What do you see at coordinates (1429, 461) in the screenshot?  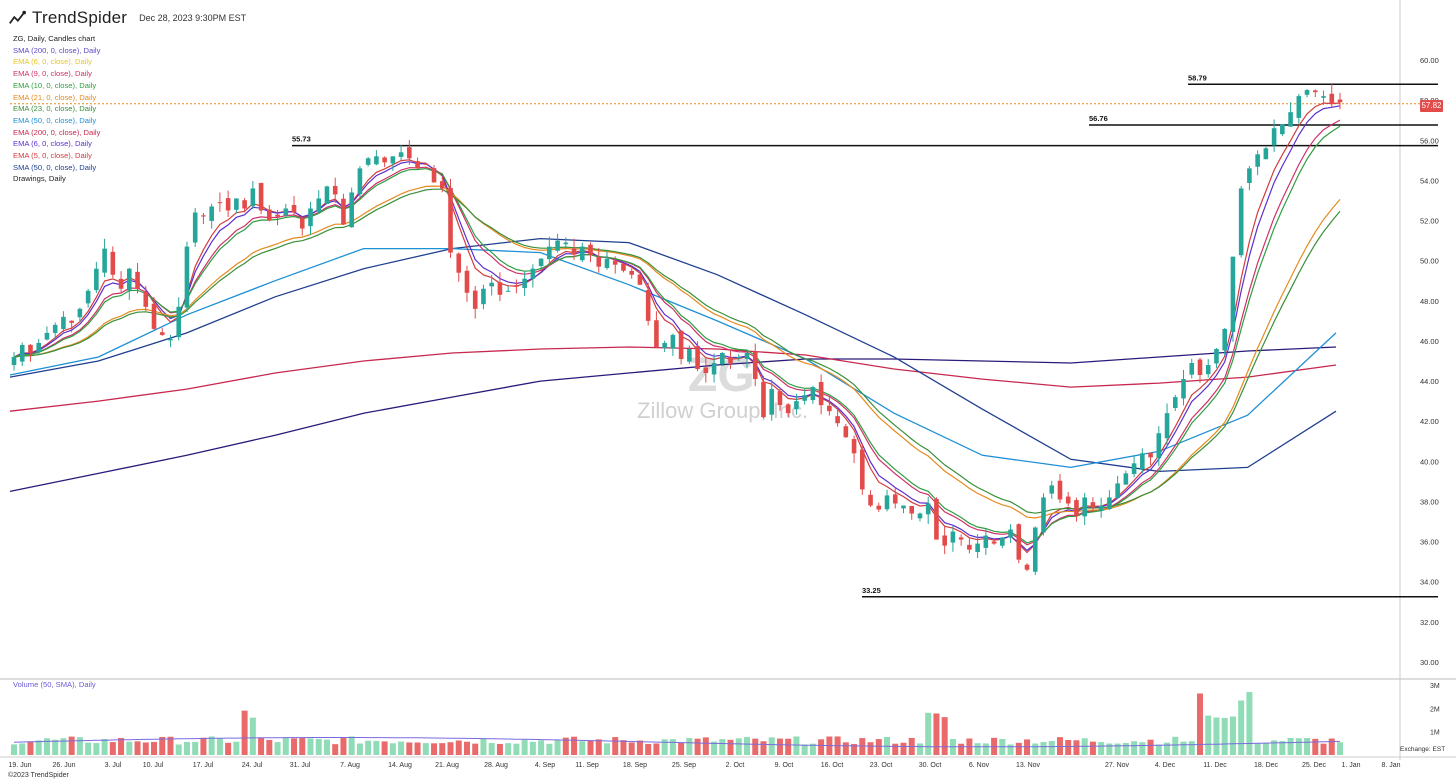 I see `y-tick-label: 40.00` at bounding box center [1429, 461].